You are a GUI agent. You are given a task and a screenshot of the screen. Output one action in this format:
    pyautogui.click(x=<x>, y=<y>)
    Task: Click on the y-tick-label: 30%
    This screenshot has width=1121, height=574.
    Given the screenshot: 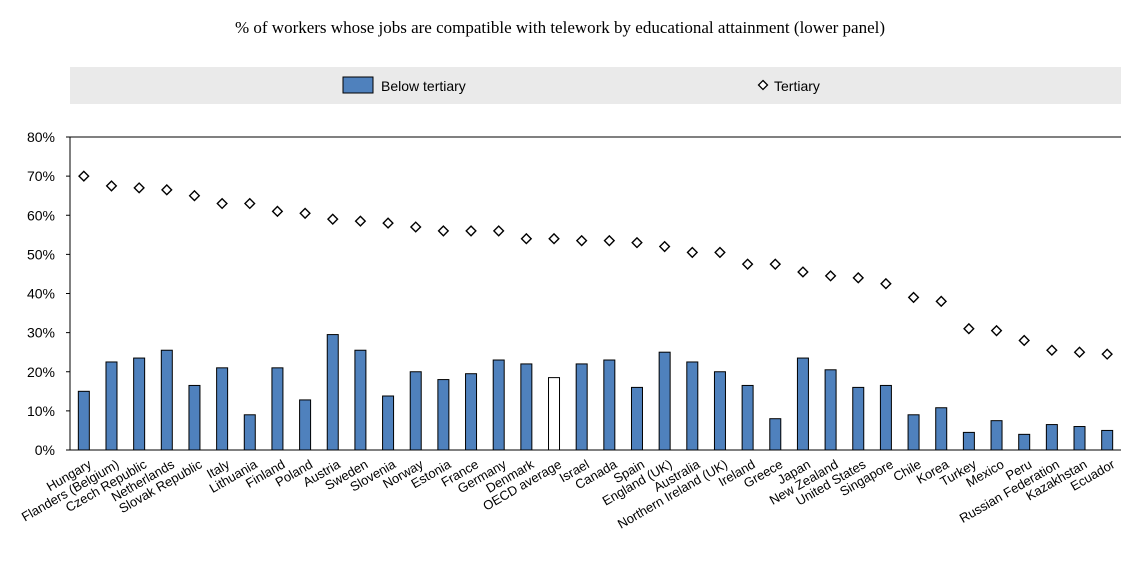 What is the action you would take?
    pyautogui.click(x=41, y=333)
    